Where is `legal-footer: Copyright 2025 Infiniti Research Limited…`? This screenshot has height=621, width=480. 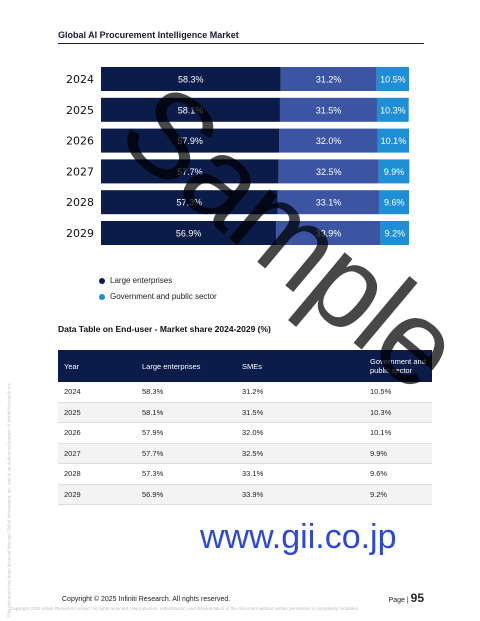
legal-footer: Copyright 2025 Infiniti Research Limited… is located at coordinates (185, 608).